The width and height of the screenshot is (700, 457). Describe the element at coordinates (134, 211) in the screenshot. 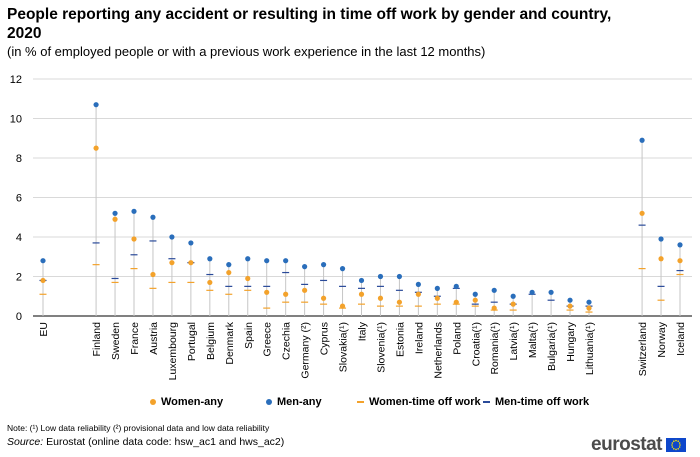

I see `men-any-point-france` at that location.